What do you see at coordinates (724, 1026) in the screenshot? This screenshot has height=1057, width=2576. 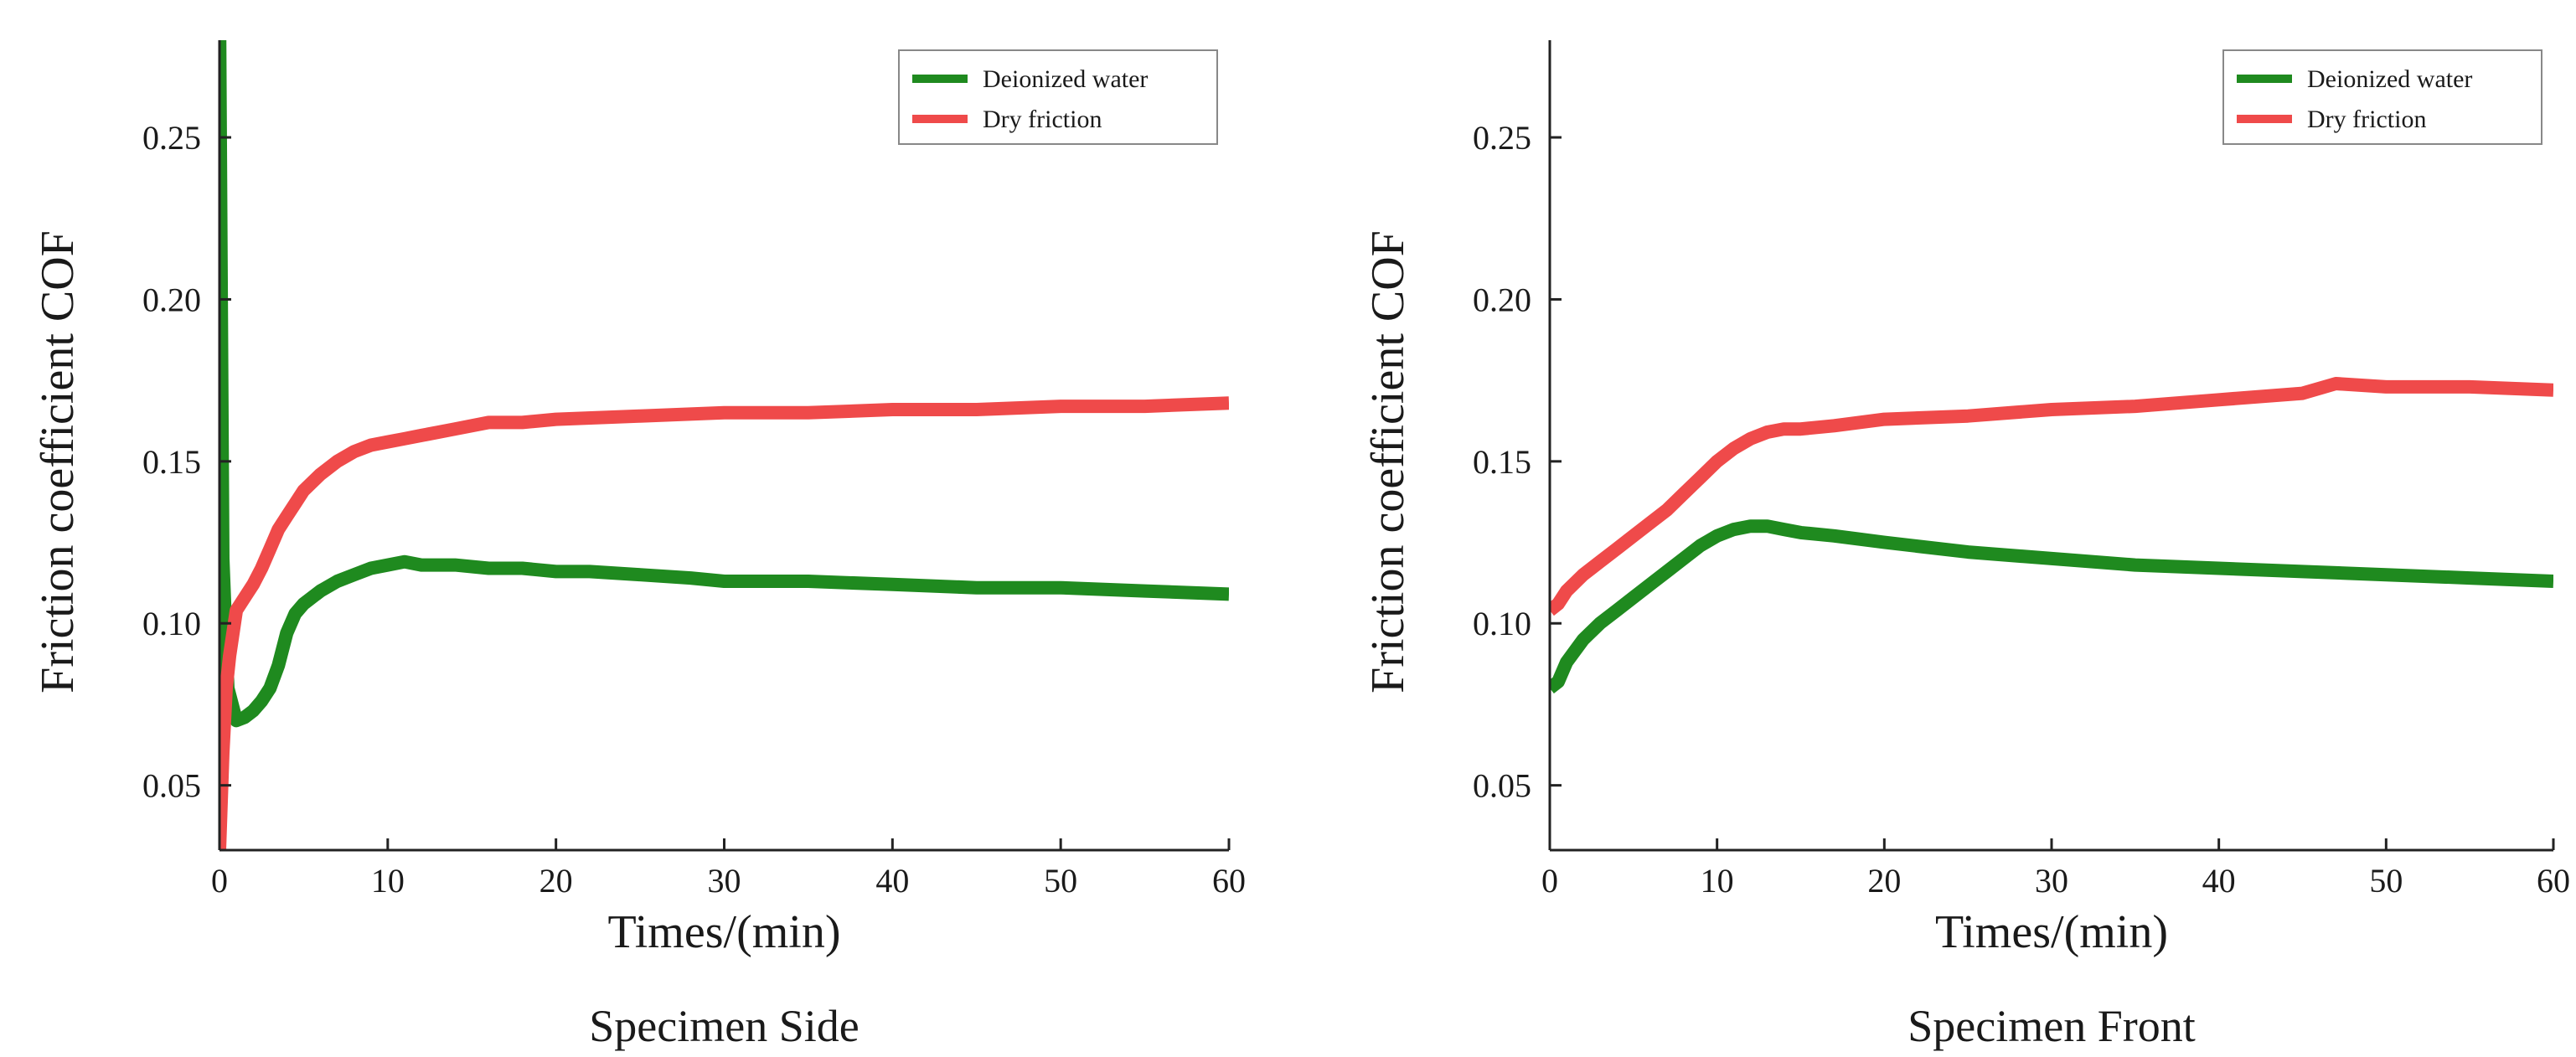 I see `panel-caption: Specimen Side` at bounding box center [724, 1026].